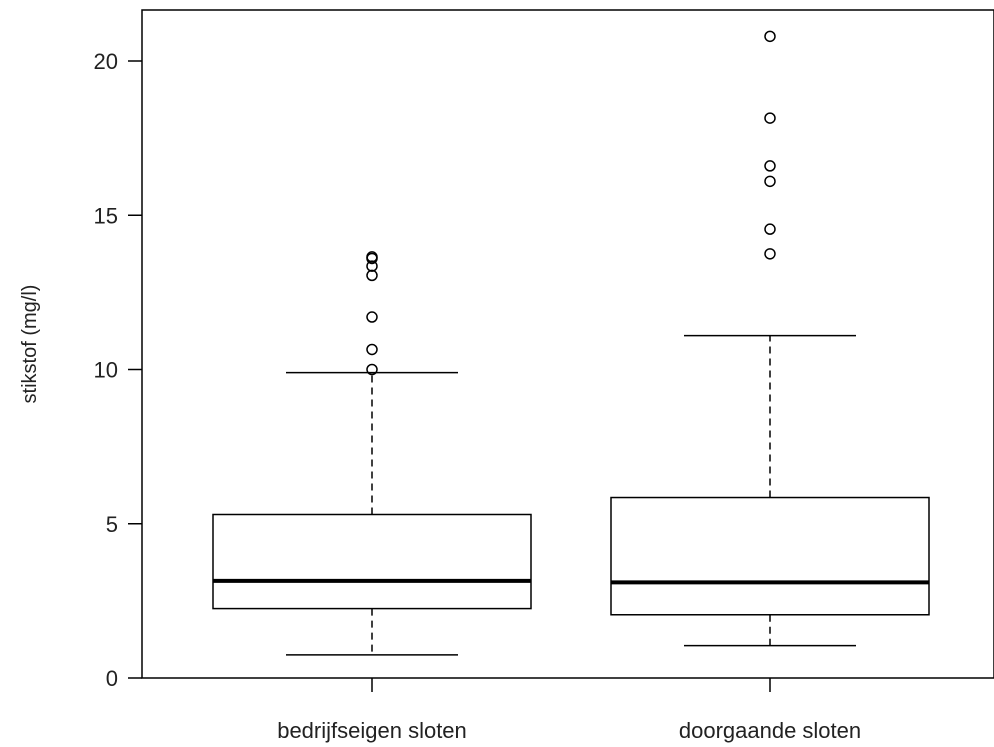 The width and height of the screenshot is (994, 747). What do you see at coordinates (106, 370) in the screenshot?
I see `y-tick-label: 10` at bounding box center [106, 370].